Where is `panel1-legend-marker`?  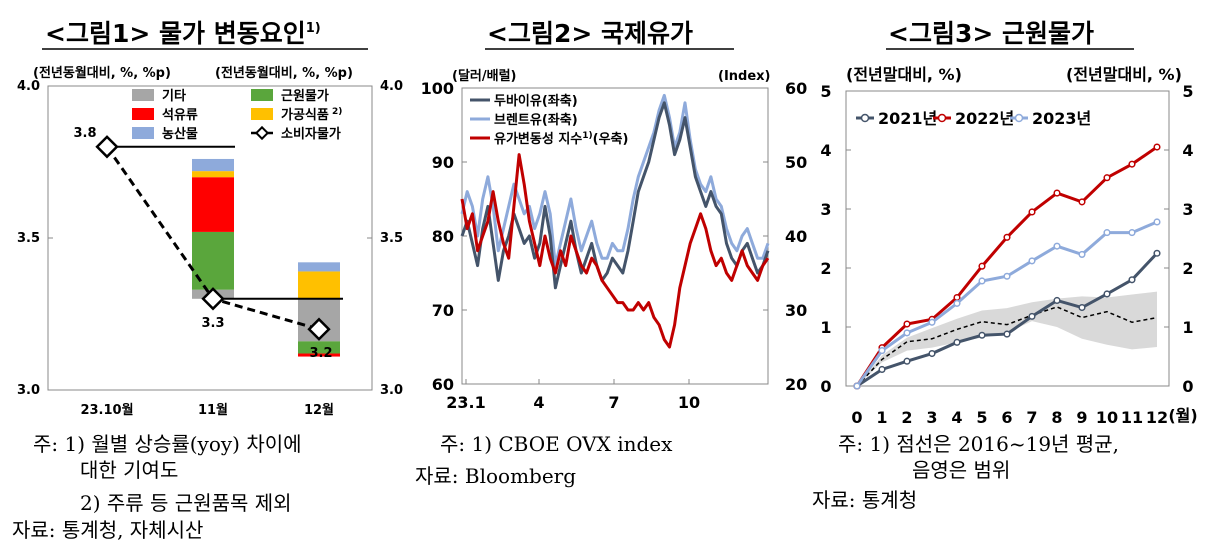 panel1-legend-marker is located at coordinates (262, 133).